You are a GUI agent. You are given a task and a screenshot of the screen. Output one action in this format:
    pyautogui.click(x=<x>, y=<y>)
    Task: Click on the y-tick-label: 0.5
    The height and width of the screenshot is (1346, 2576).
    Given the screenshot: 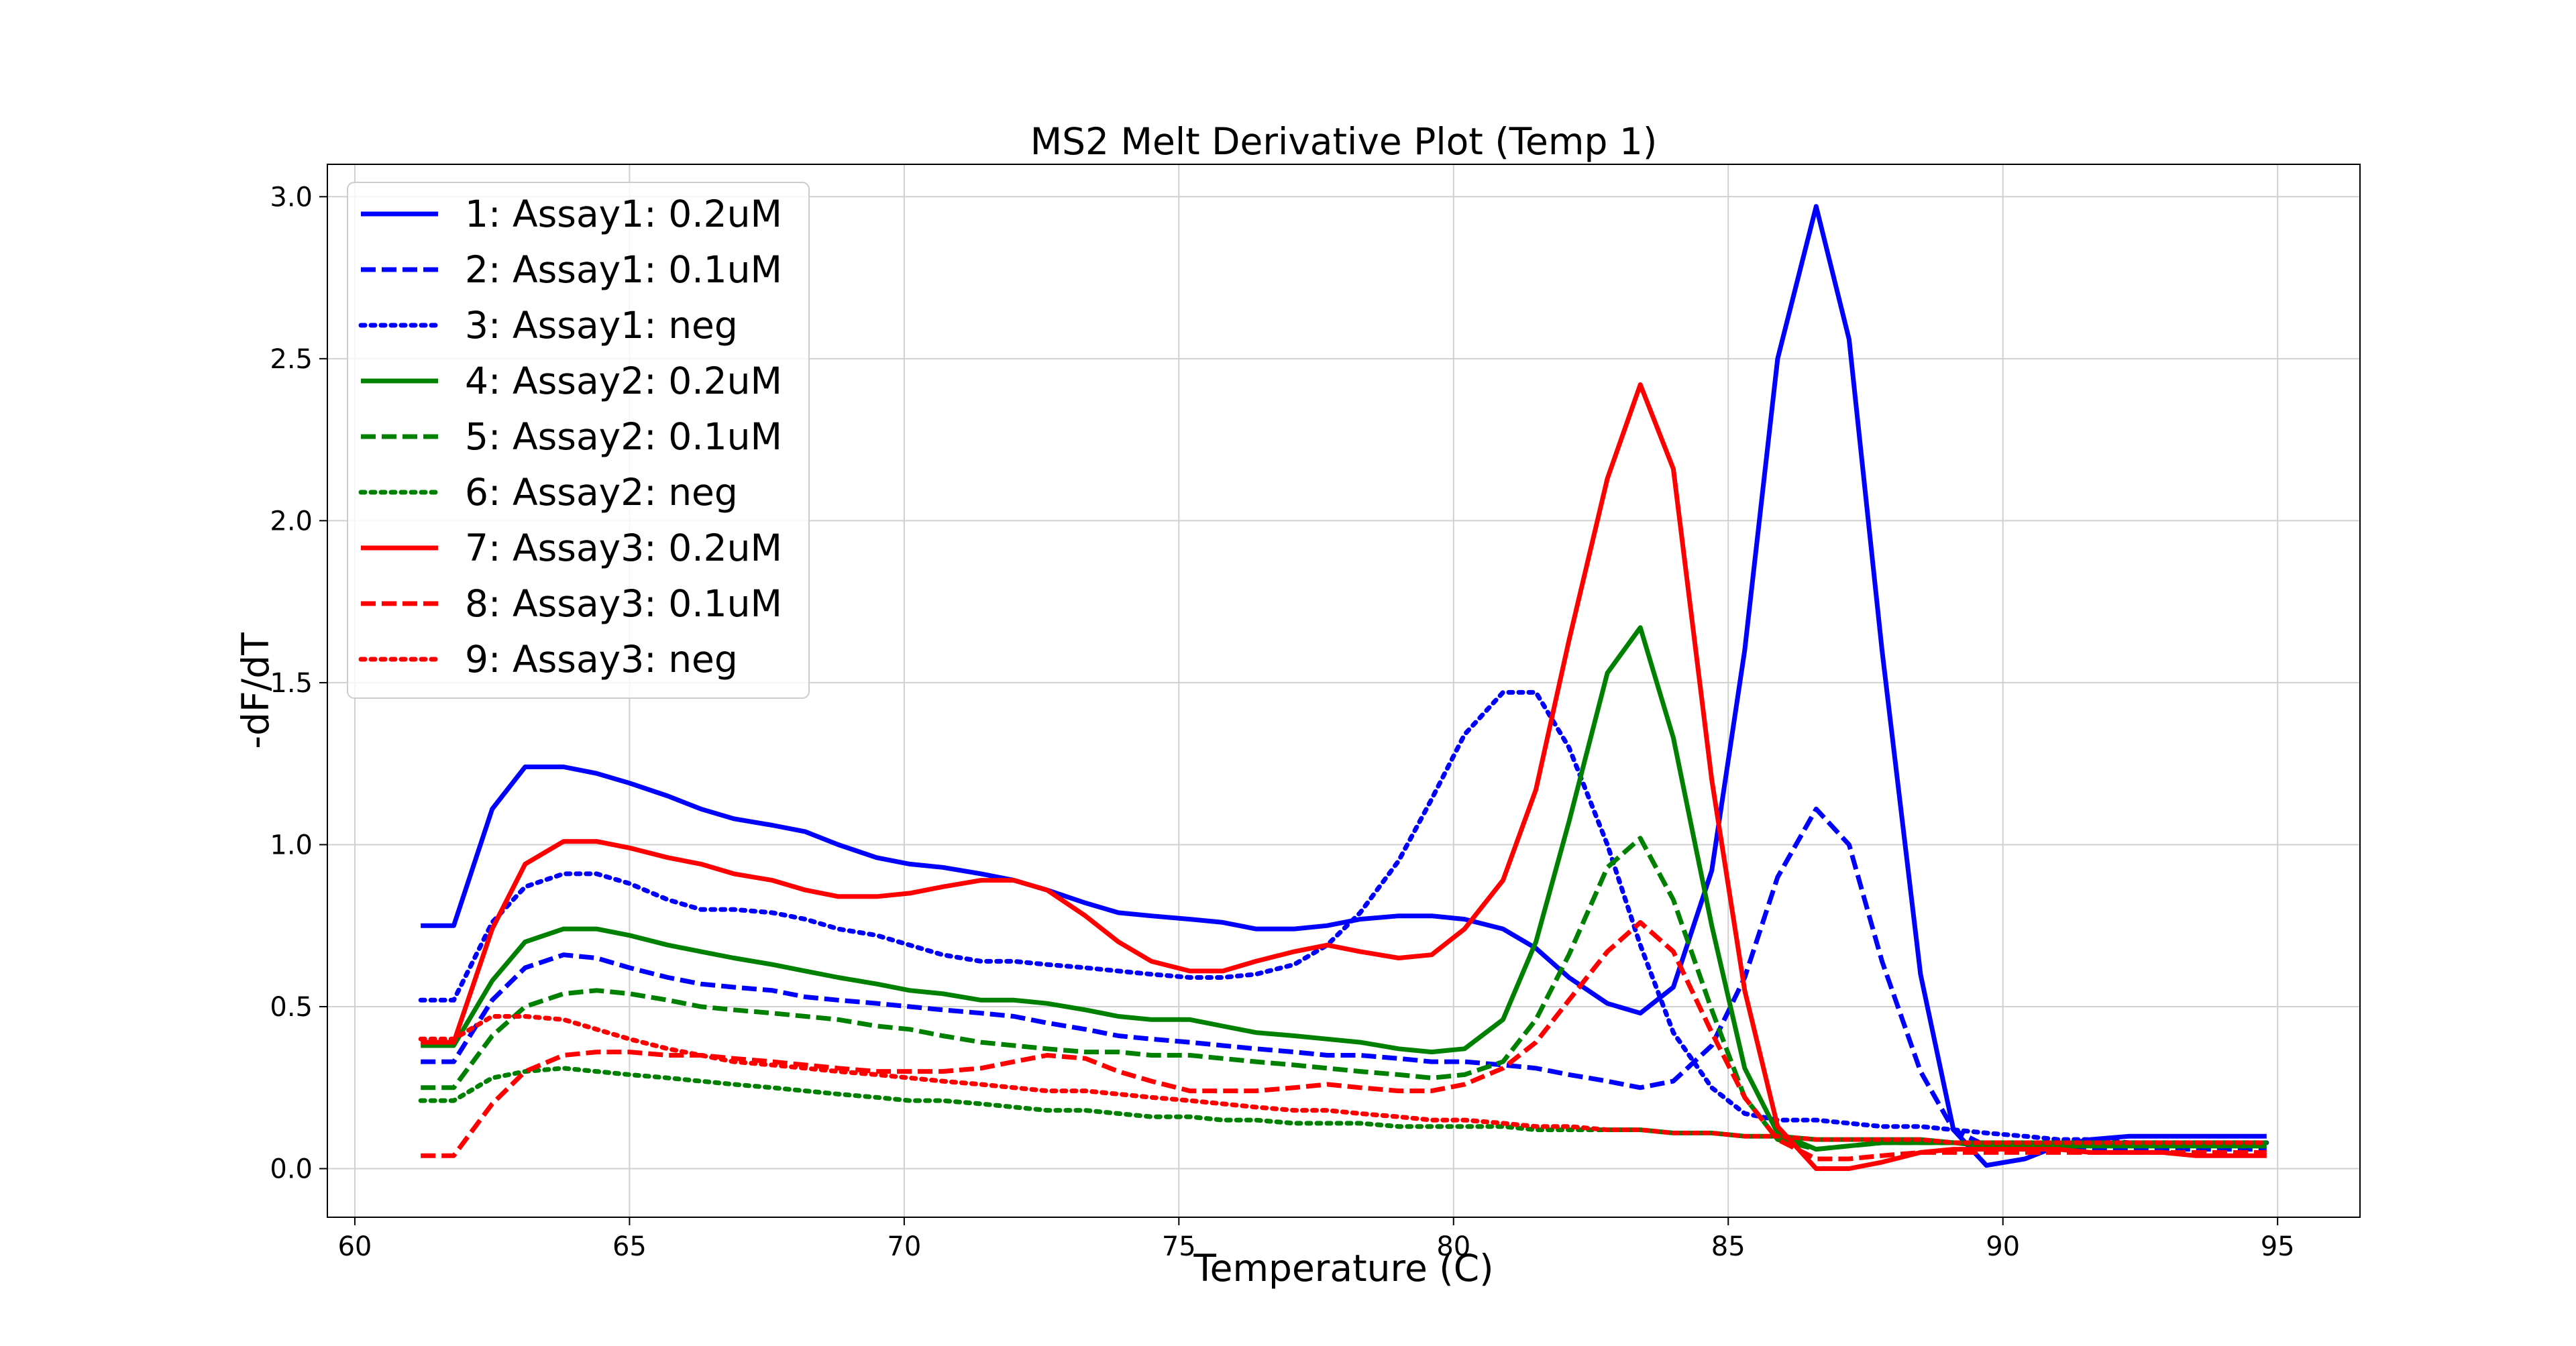 What is the action you would take?
    pyautogui.click(x=291, y=1007)
    